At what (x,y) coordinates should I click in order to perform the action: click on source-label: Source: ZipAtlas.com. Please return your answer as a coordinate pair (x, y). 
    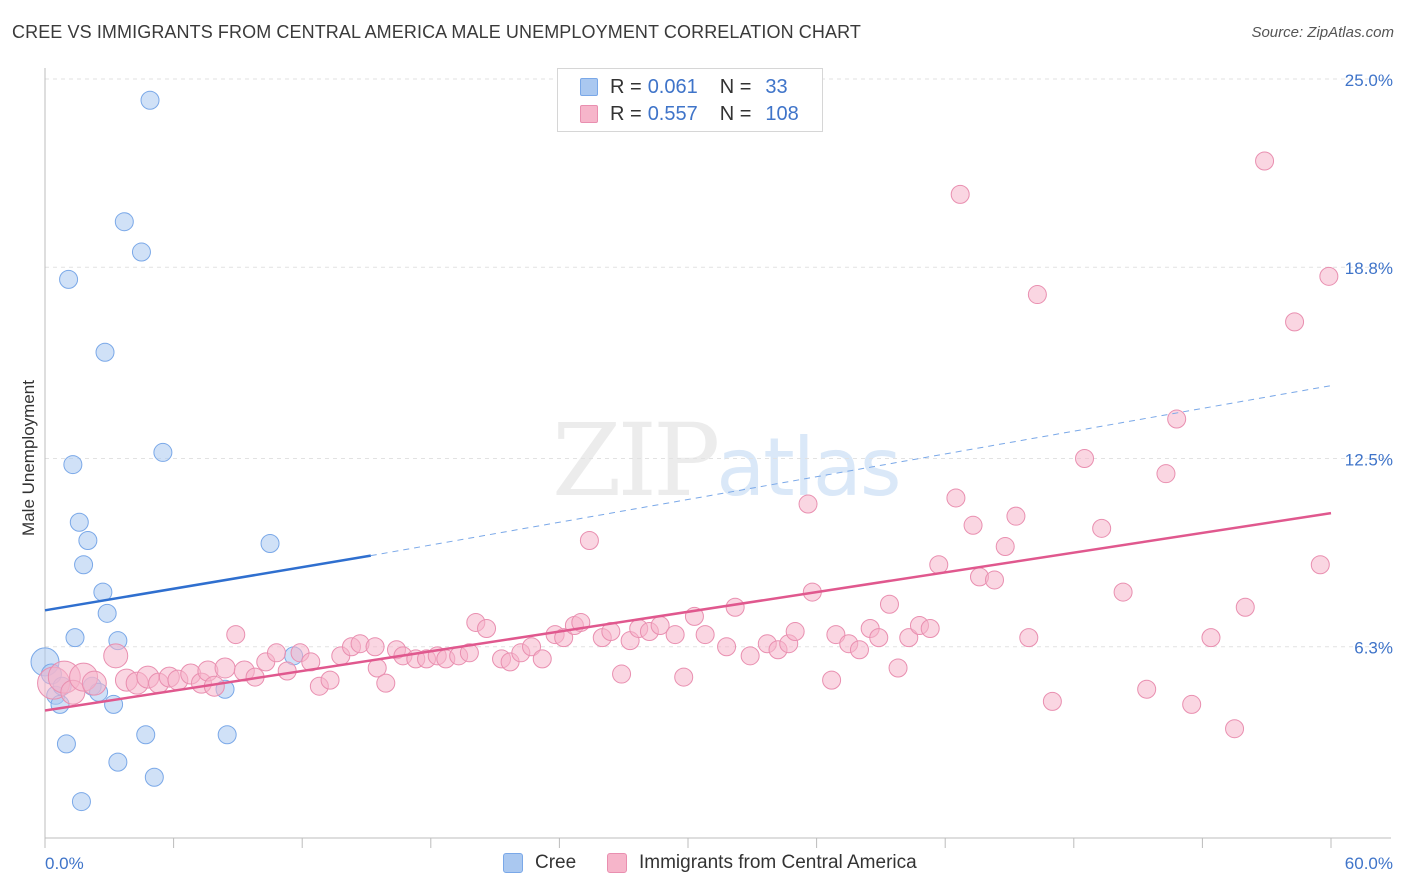
    Looking at the image, I should click on (1322, 32).